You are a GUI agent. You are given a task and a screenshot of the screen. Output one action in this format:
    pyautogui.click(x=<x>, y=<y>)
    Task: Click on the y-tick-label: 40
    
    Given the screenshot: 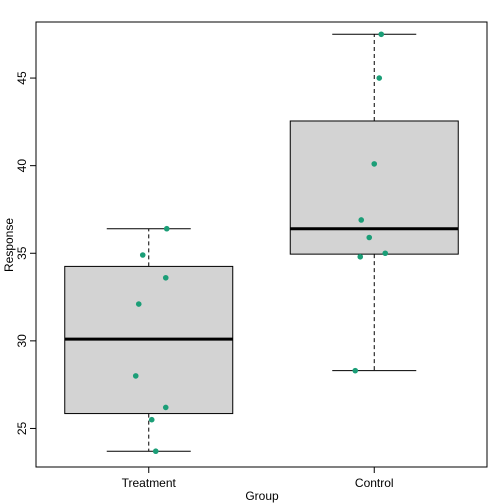 What is the action you would take?
    pyautogui.click(x=22, y=166)
    